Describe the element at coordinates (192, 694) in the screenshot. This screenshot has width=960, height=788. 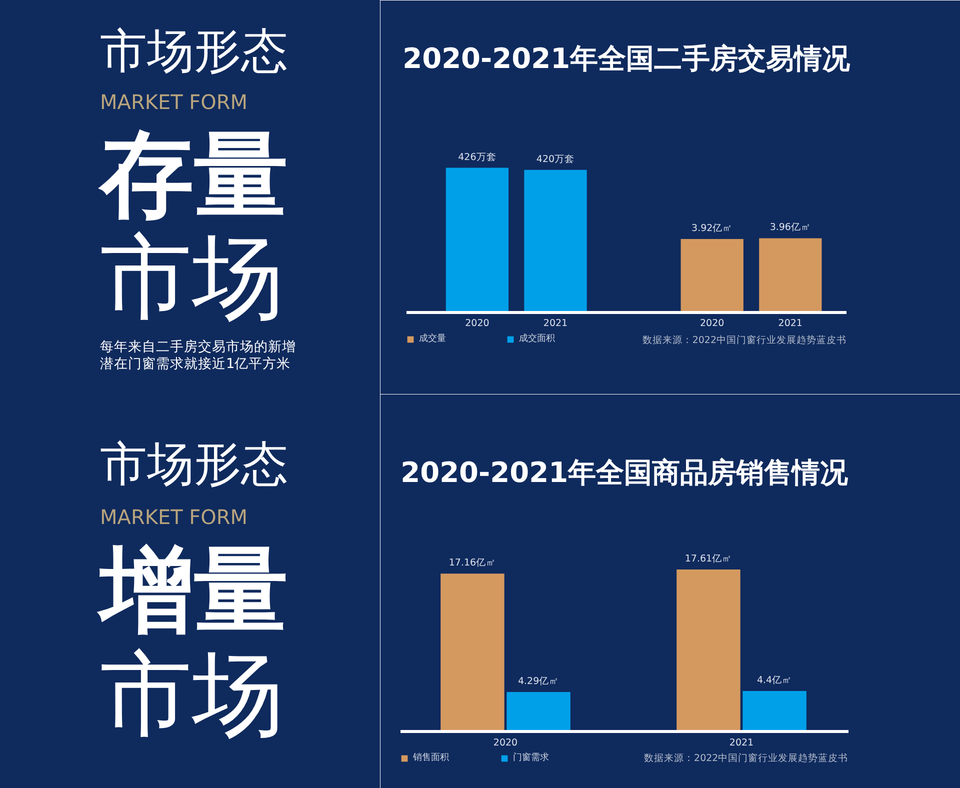
I see `text: 市场` at that location.